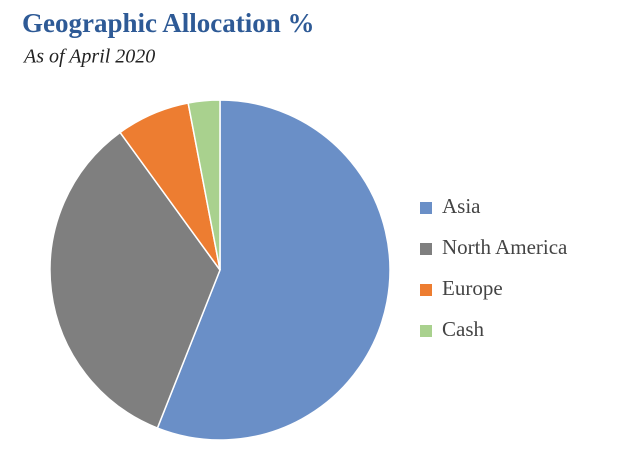  Describe the element at coordinates (461, 206) in the screenshot. I see `legend-label: Asia` at that location.